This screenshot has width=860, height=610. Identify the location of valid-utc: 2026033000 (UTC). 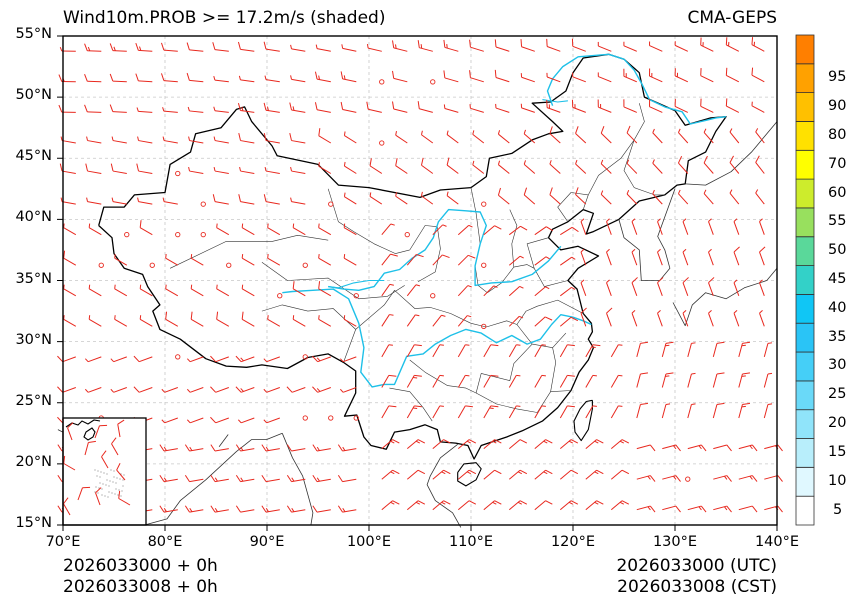
(696, 566).